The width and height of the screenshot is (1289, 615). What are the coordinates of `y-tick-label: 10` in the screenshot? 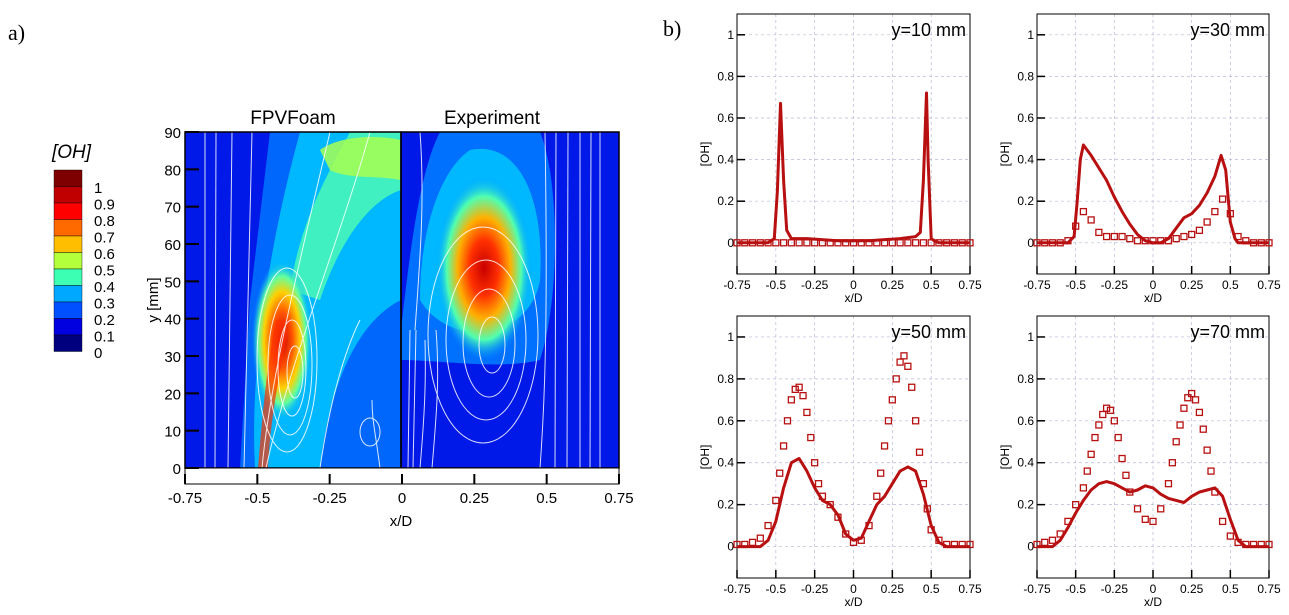 It's located at (172, 432).